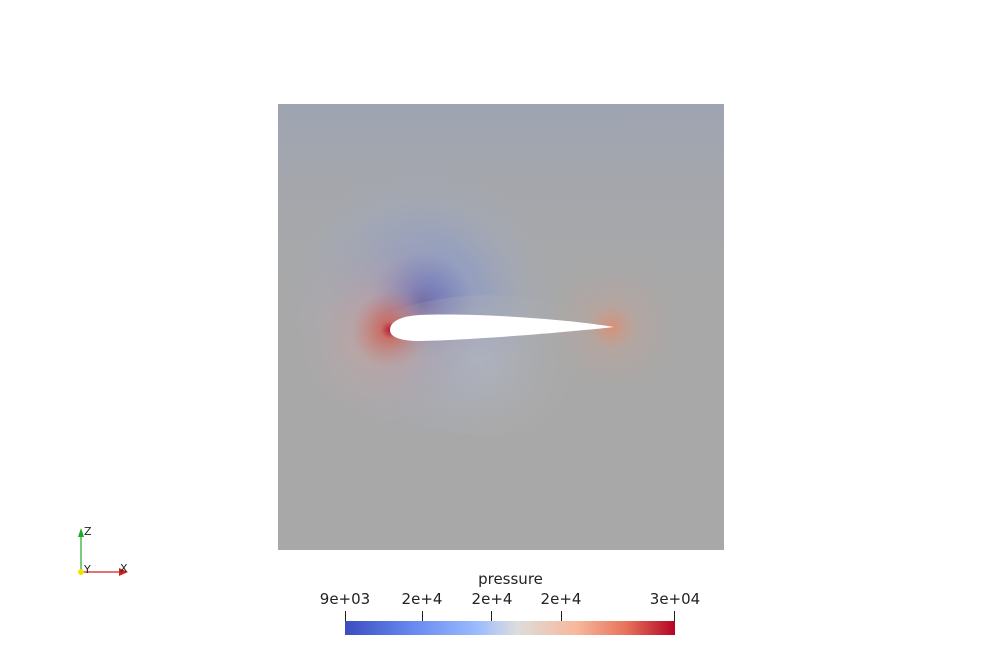  I want to click on orientation-axes, so click(103, 552).